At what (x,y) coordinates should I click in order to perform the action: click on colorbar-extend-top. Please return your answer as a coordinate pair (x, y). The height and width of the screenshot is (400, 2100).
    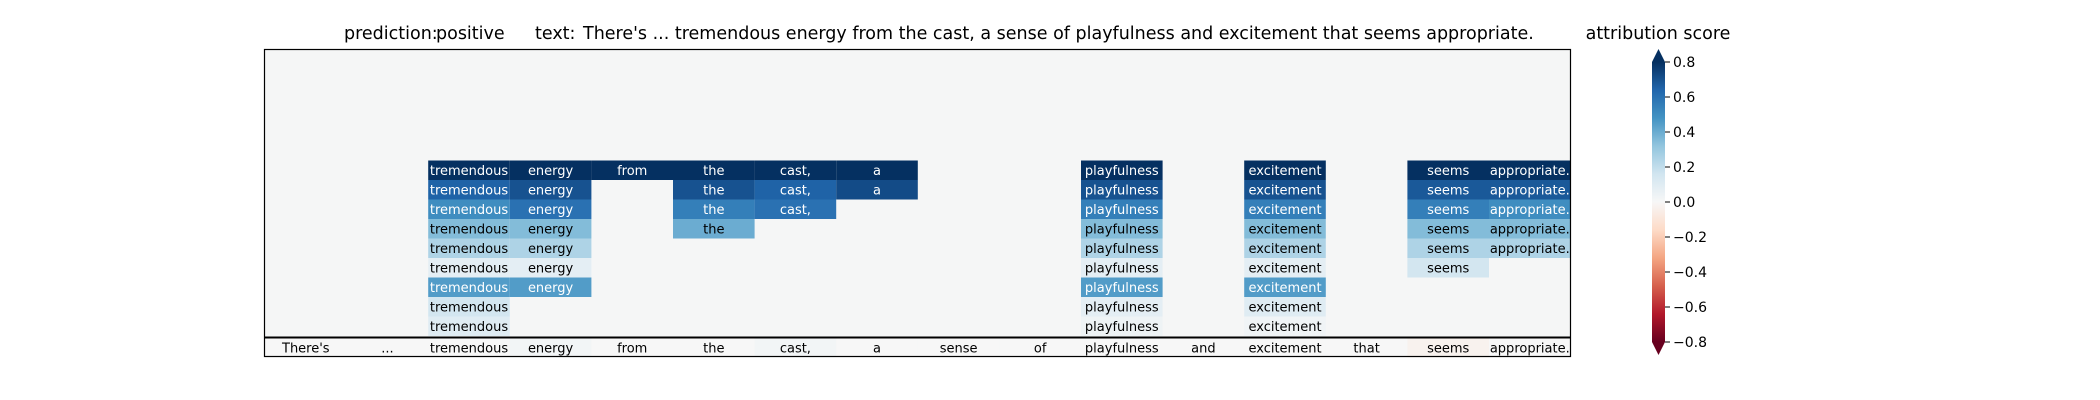
    Looking at the image, I should click on (1658, 55).